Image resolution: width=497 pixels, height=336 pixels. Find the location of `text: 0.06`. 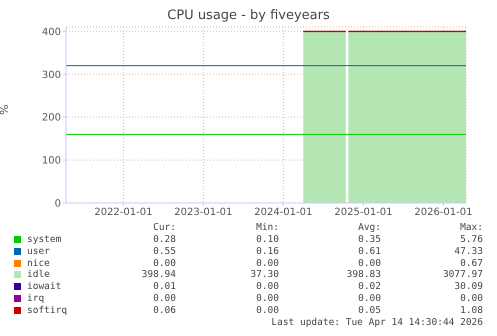

text: 0.06 is located at coordinates (164, 310).